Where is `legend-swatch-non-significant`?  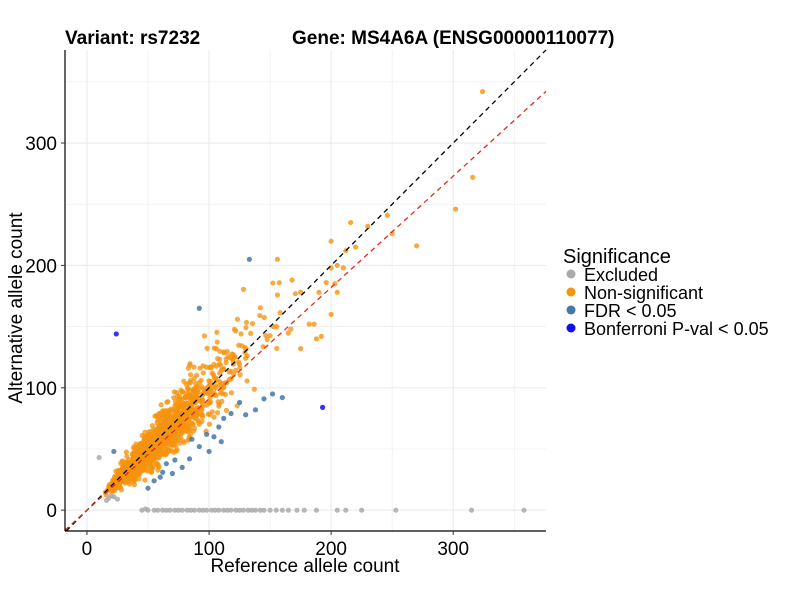
legend-swatch-non-significant is located at coordinates (571, 292).